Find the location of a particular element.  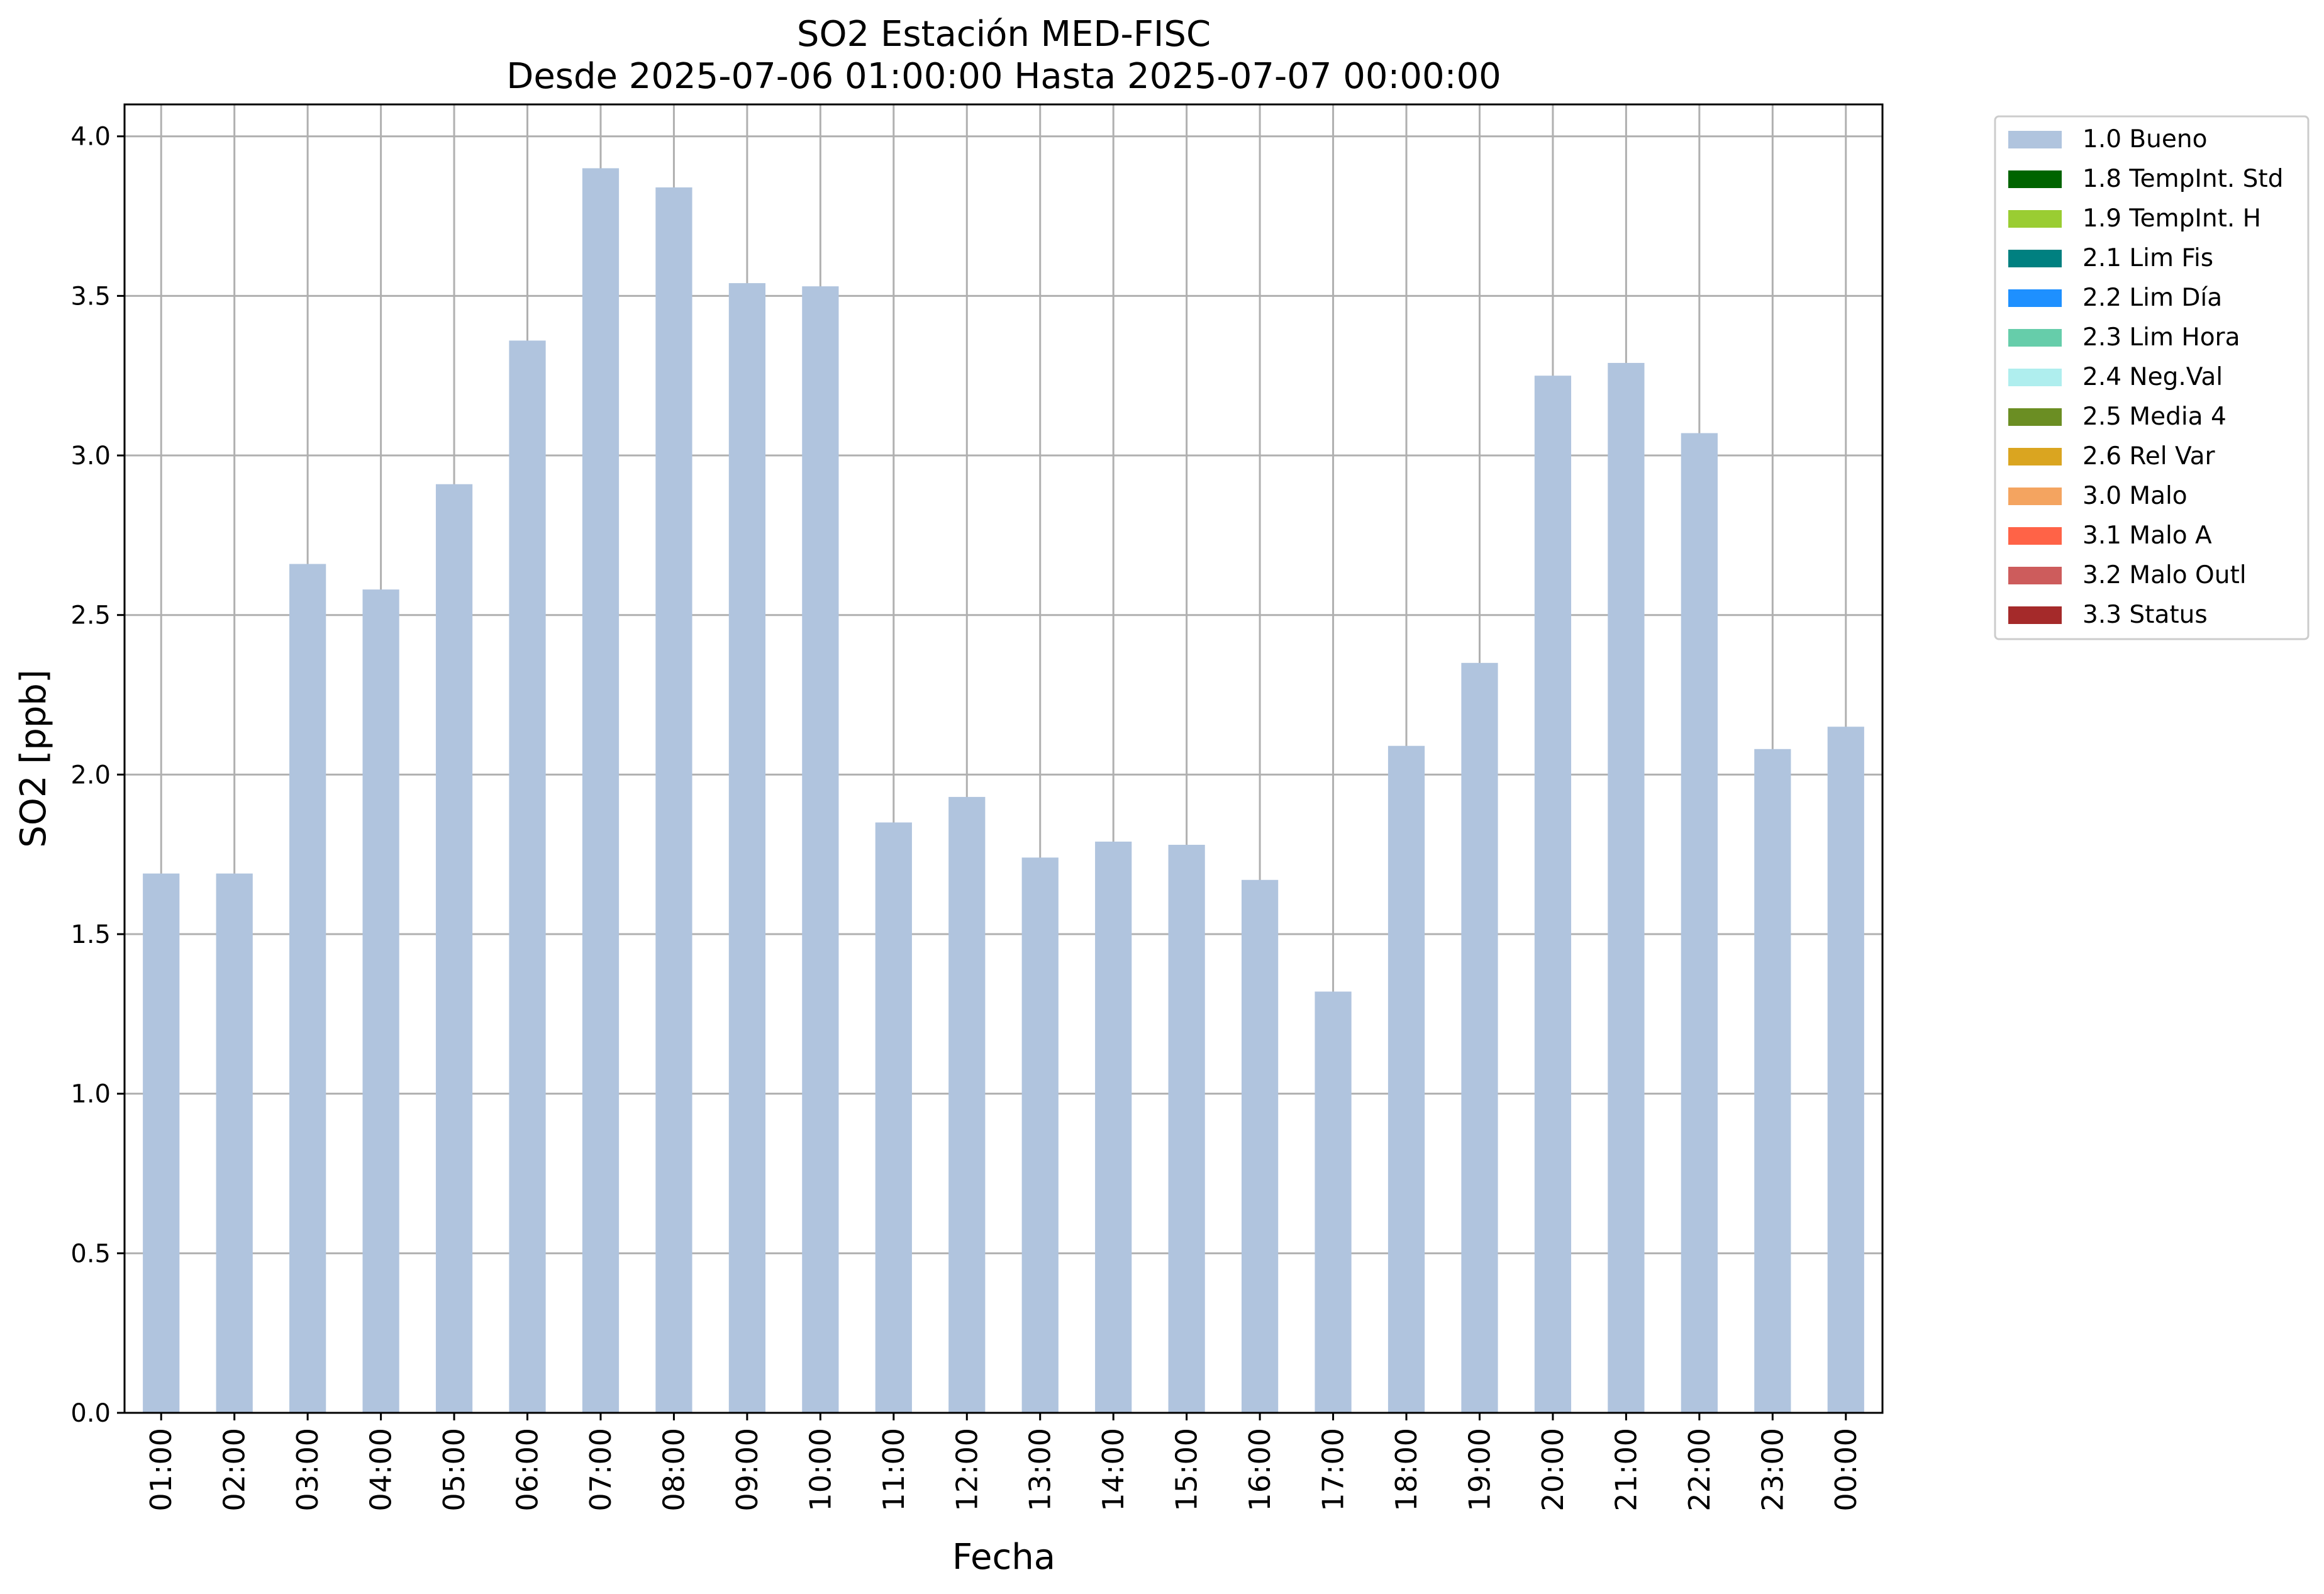

x-tick-label: 08:00 is located at coordinates (674, 1470).